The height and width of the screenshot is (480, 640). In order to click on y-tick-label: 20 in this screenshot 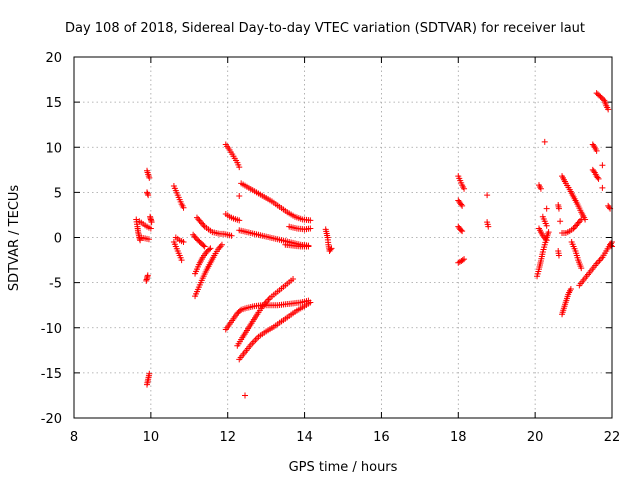, I will do `click(53, 58)`.